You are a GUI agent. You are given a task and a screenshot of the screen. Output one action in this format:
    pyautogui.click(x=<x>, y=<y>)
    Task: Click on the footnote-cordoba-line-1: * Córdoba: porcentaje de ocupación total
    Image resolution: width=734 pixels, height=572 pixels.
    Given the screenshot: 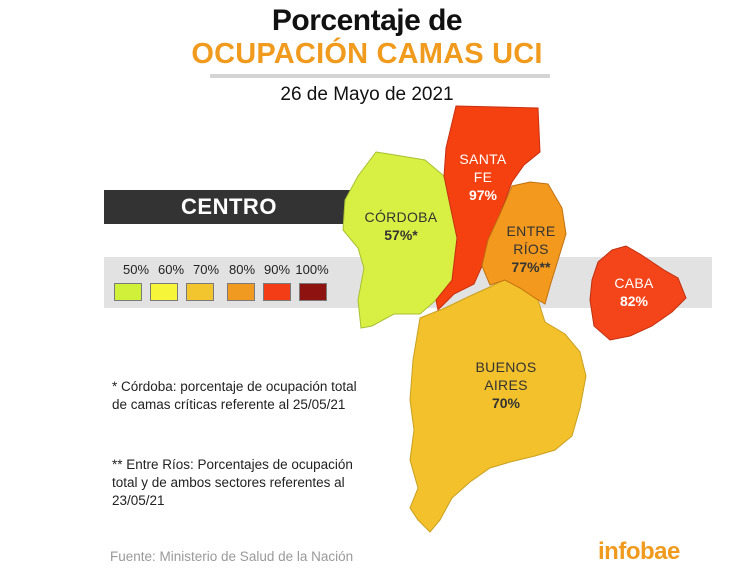 What is the action you would take?
    pyautogui.click(x=234, y=386)
    